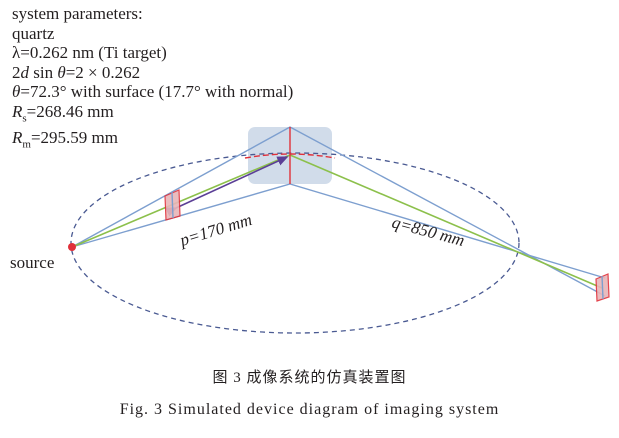 The height and width of the screenshot is (438, 619). Describe the element at coordinates (152, 73) in the screenshot. I see `params-bragg: 2d sin θ=2 × 0.262` at that location.